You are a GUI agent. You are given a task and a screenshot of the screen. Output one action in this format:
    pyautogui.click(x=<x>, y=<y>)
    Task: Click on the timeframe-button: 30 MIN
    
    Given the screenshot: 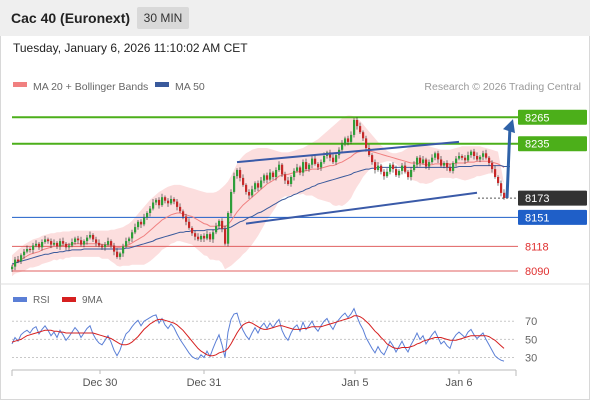 What is the action you would take?
    pyautogui.click(x=163, y=18)
    